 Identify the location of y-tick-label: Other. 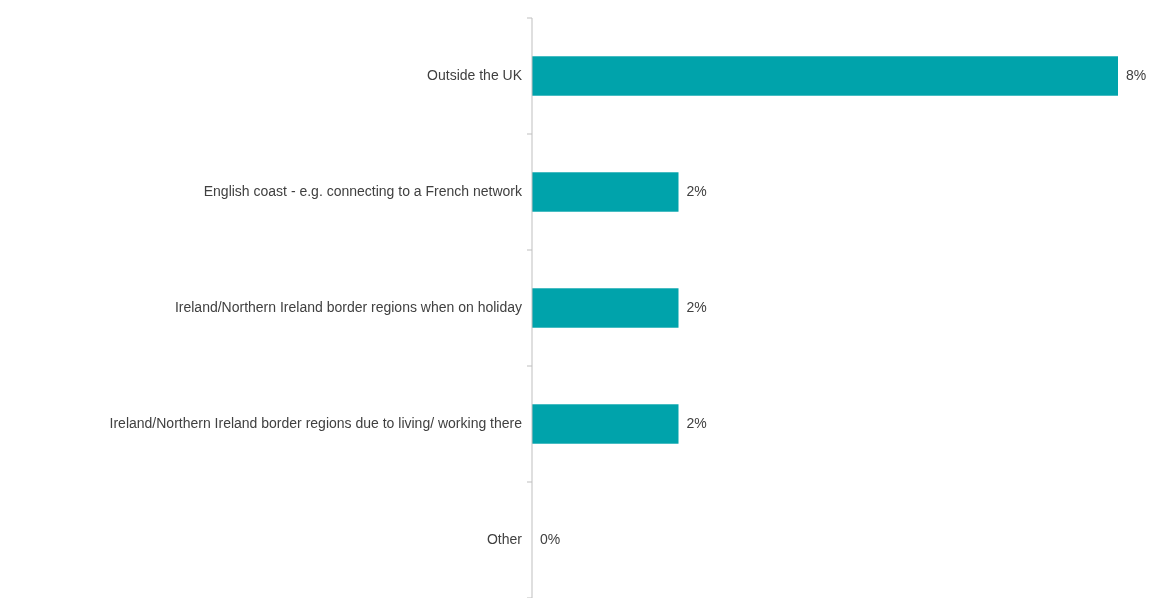
(504, 538).